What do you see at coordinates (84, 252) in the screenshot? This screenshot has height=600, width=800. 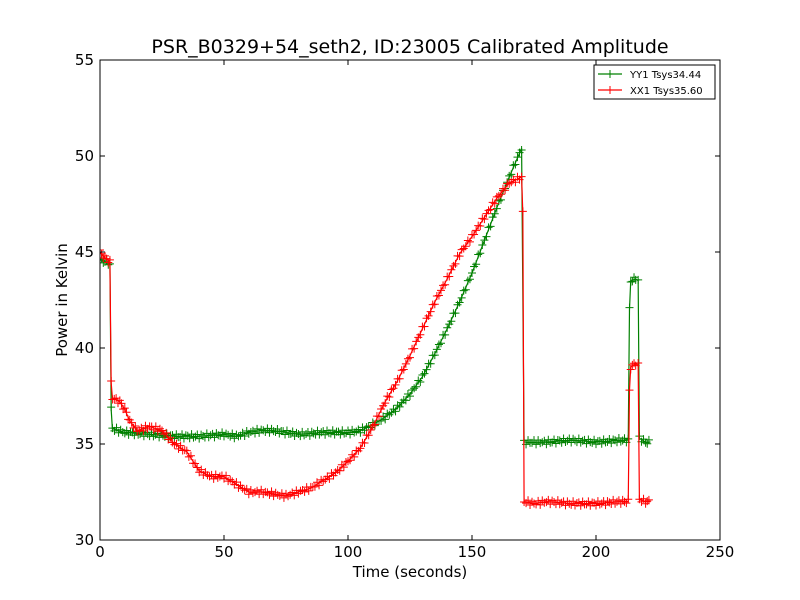 I see `y-tick-label: 45` at bounding box center [84, 252].